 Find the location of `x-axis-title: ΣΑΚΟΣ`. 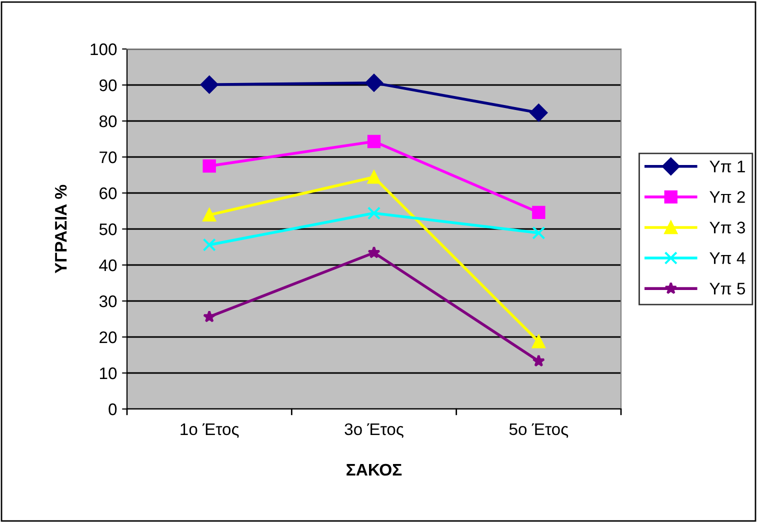

x-axis-title: ΣΑΚΟΣ is located at coordinates (374, 470).